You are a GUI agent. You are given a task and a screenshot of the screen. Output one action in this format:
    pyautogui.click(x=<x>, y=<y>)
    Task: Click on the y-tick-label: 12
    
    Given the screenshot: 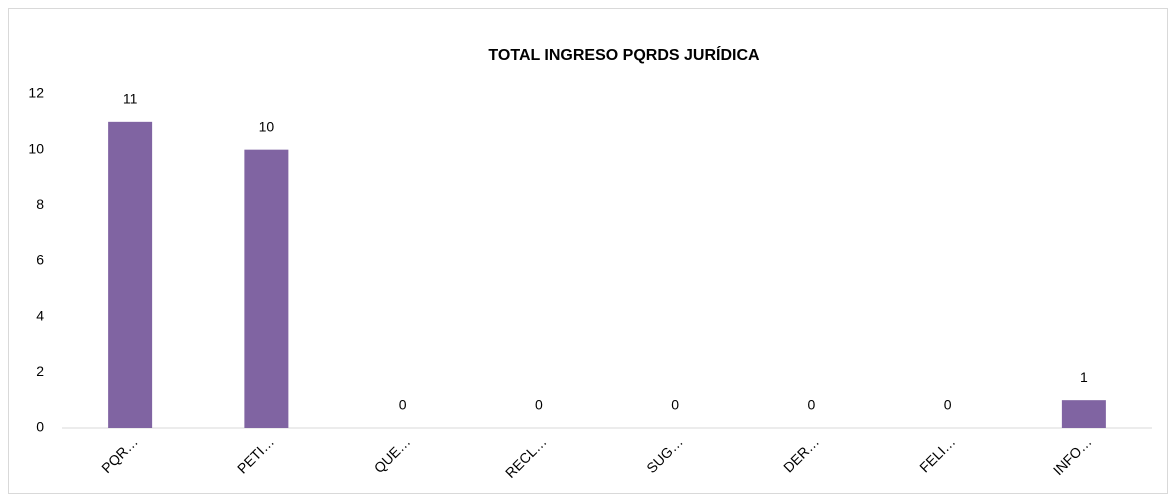 What is the action you would take?
    pyautogui.click(x=36, y=93)
    